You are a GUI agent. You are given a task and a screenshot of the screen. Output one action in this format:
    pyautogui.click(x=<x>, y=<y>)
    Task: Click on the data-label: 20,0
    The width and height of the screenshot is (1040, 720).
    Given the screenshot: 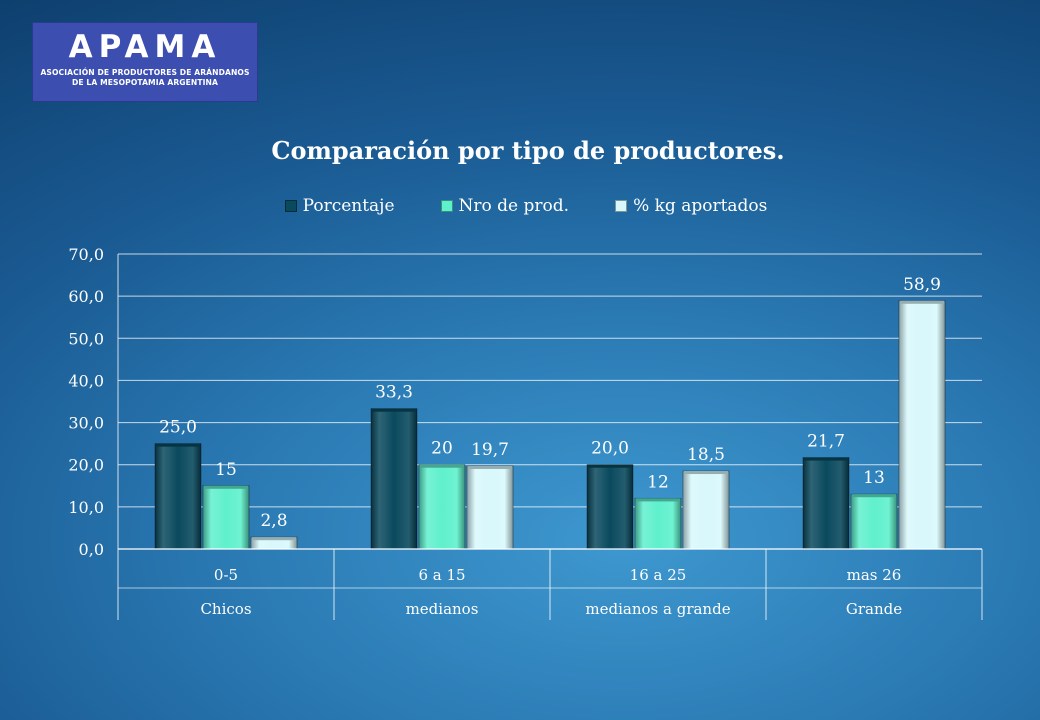 What is the action you would take?
    pyautogui.click(x=610, y=449)
    